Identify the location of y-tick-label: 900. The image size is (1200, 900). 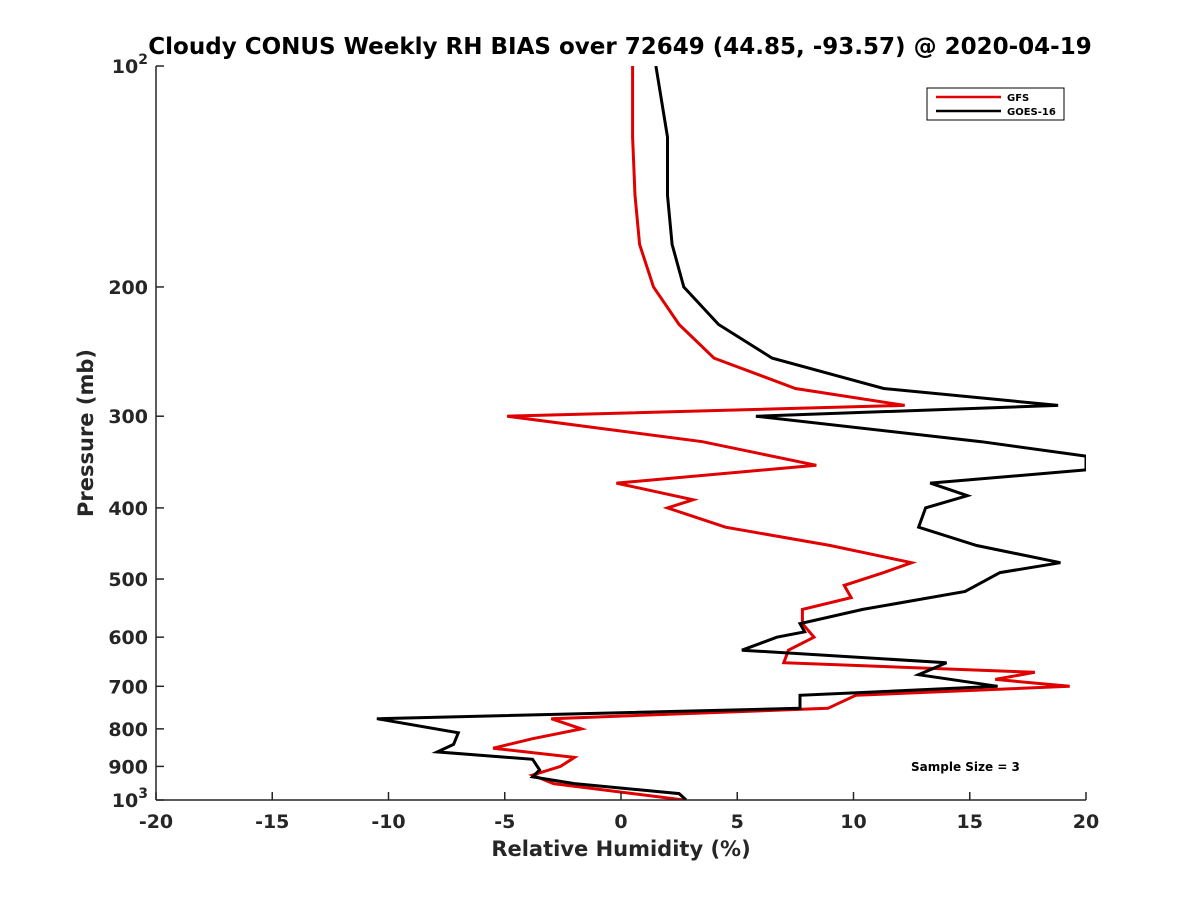
(128, 767).